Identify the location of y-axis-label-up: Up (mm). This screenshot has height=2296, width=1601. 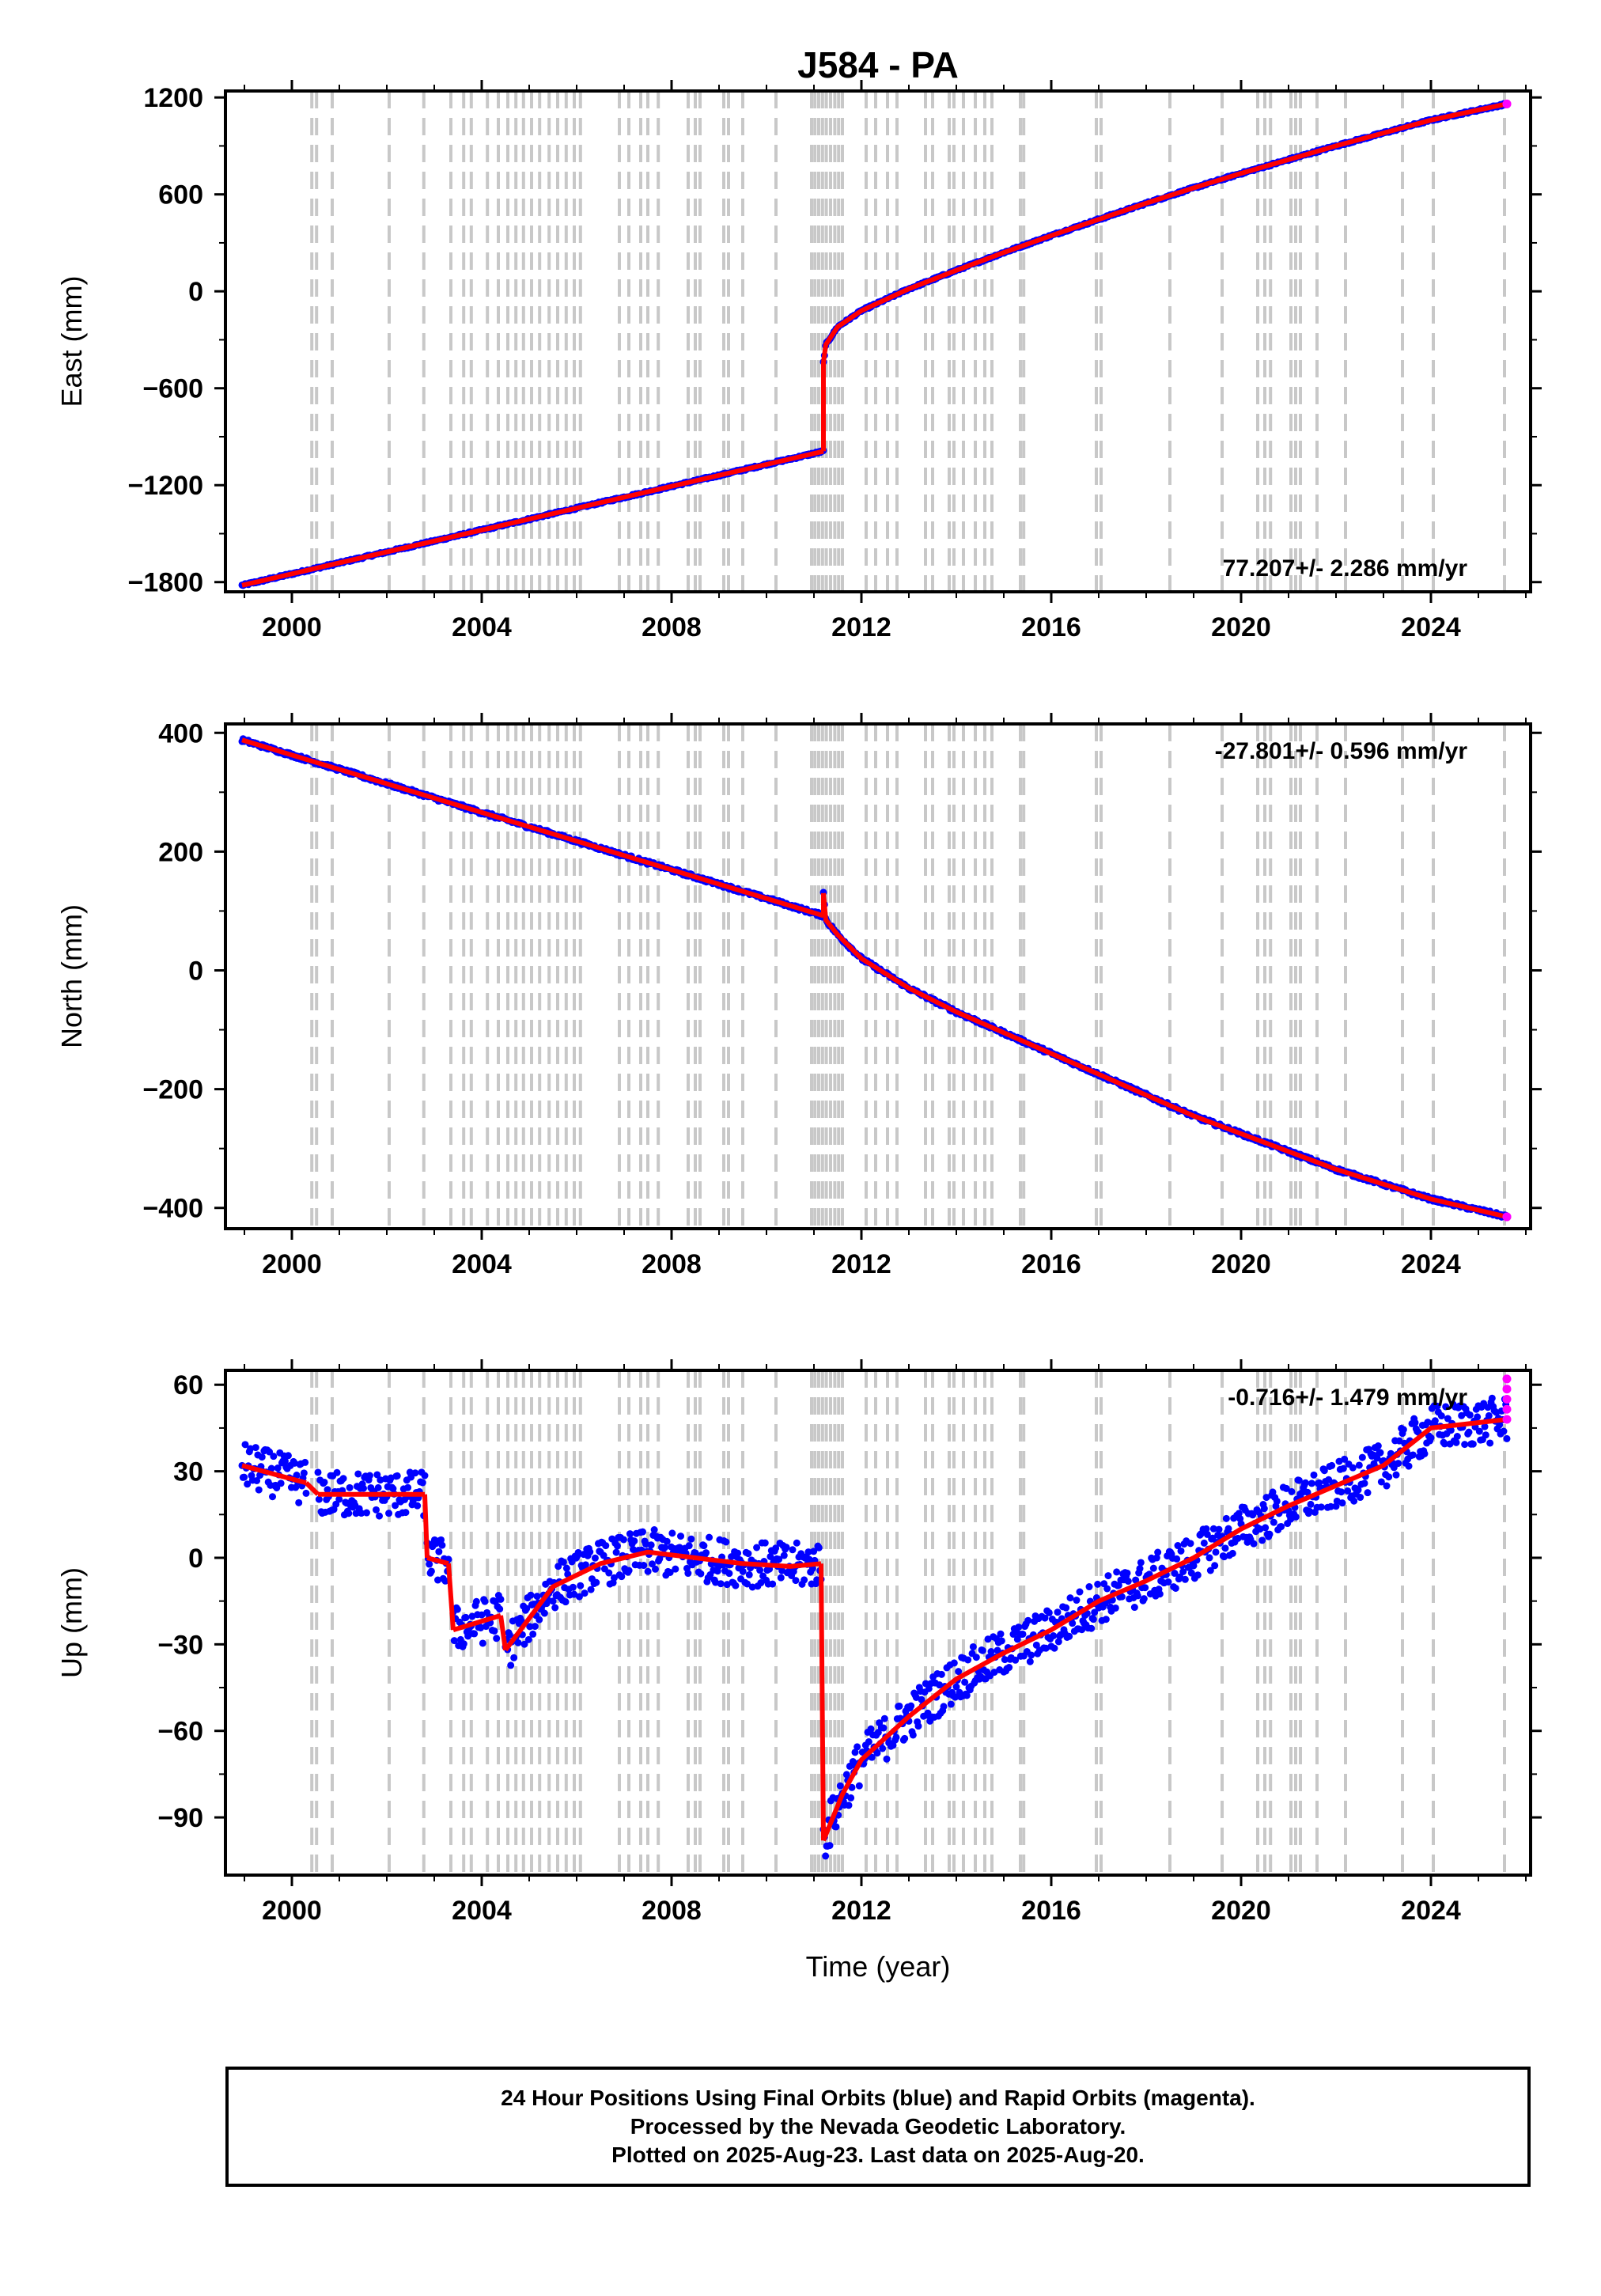
(71, 1622).